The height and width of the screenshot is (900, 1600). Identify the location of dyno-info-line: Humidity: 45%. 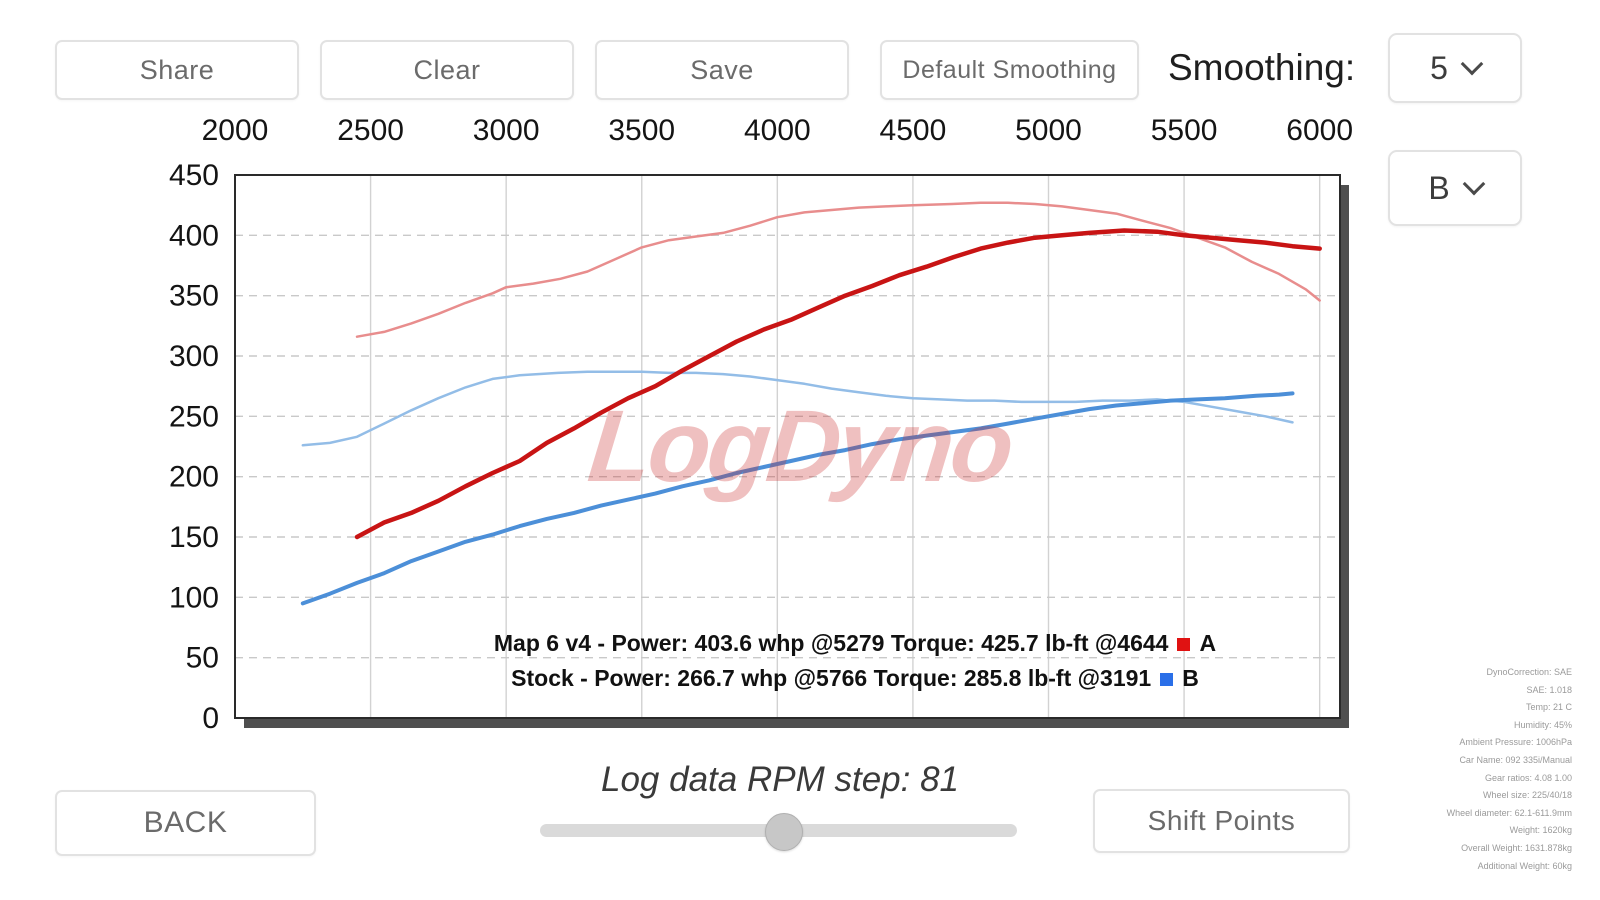
(1542, 724).